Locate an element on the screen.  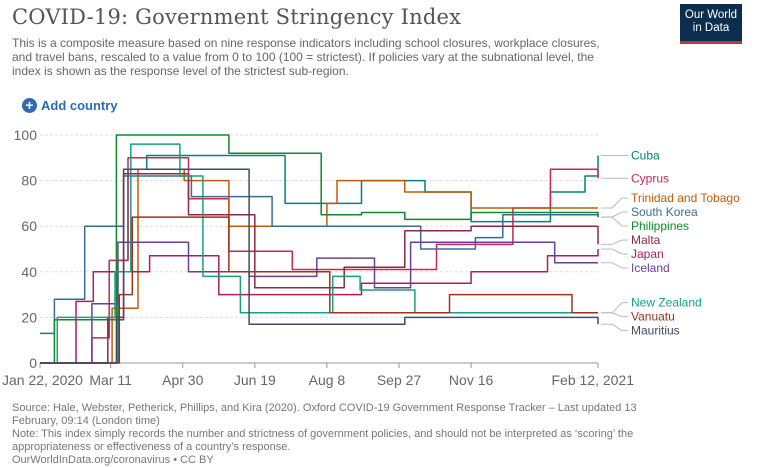
legend-label: New Zealand is located at coordinates (666, 303).